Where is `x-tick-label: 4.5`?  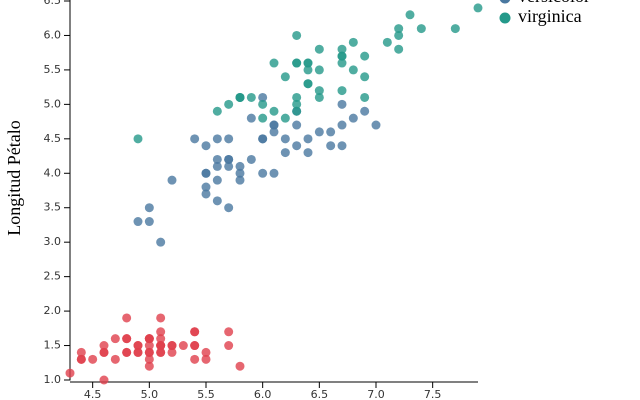 x-tick-label: 4.5 is located at coordinates (93, 394).